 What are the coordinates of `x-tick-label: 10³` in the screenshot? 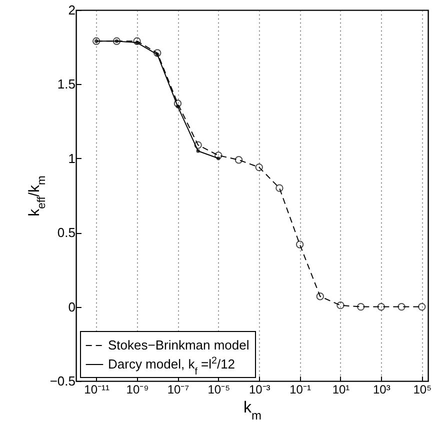 It's located at (381, 389).